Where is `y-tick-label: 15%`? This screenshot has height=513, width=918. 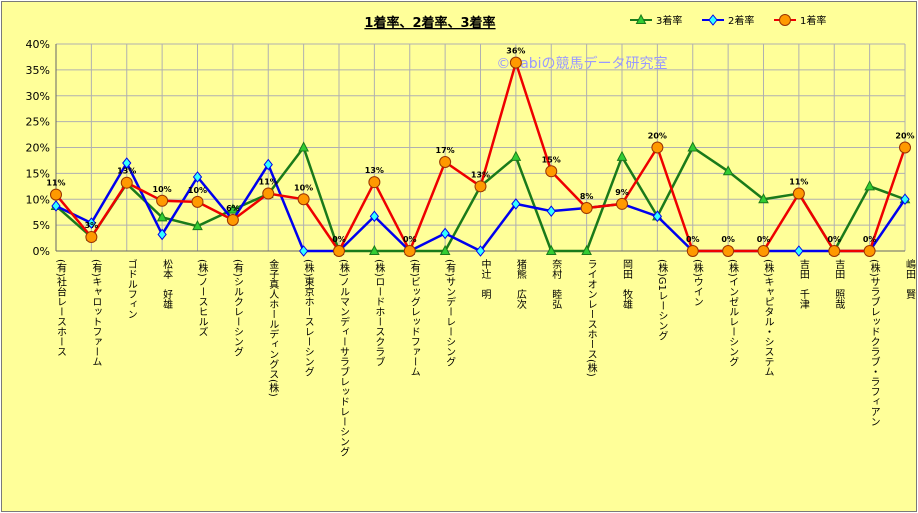 y-tick-label: 15% is located at coordinates (38, 173).